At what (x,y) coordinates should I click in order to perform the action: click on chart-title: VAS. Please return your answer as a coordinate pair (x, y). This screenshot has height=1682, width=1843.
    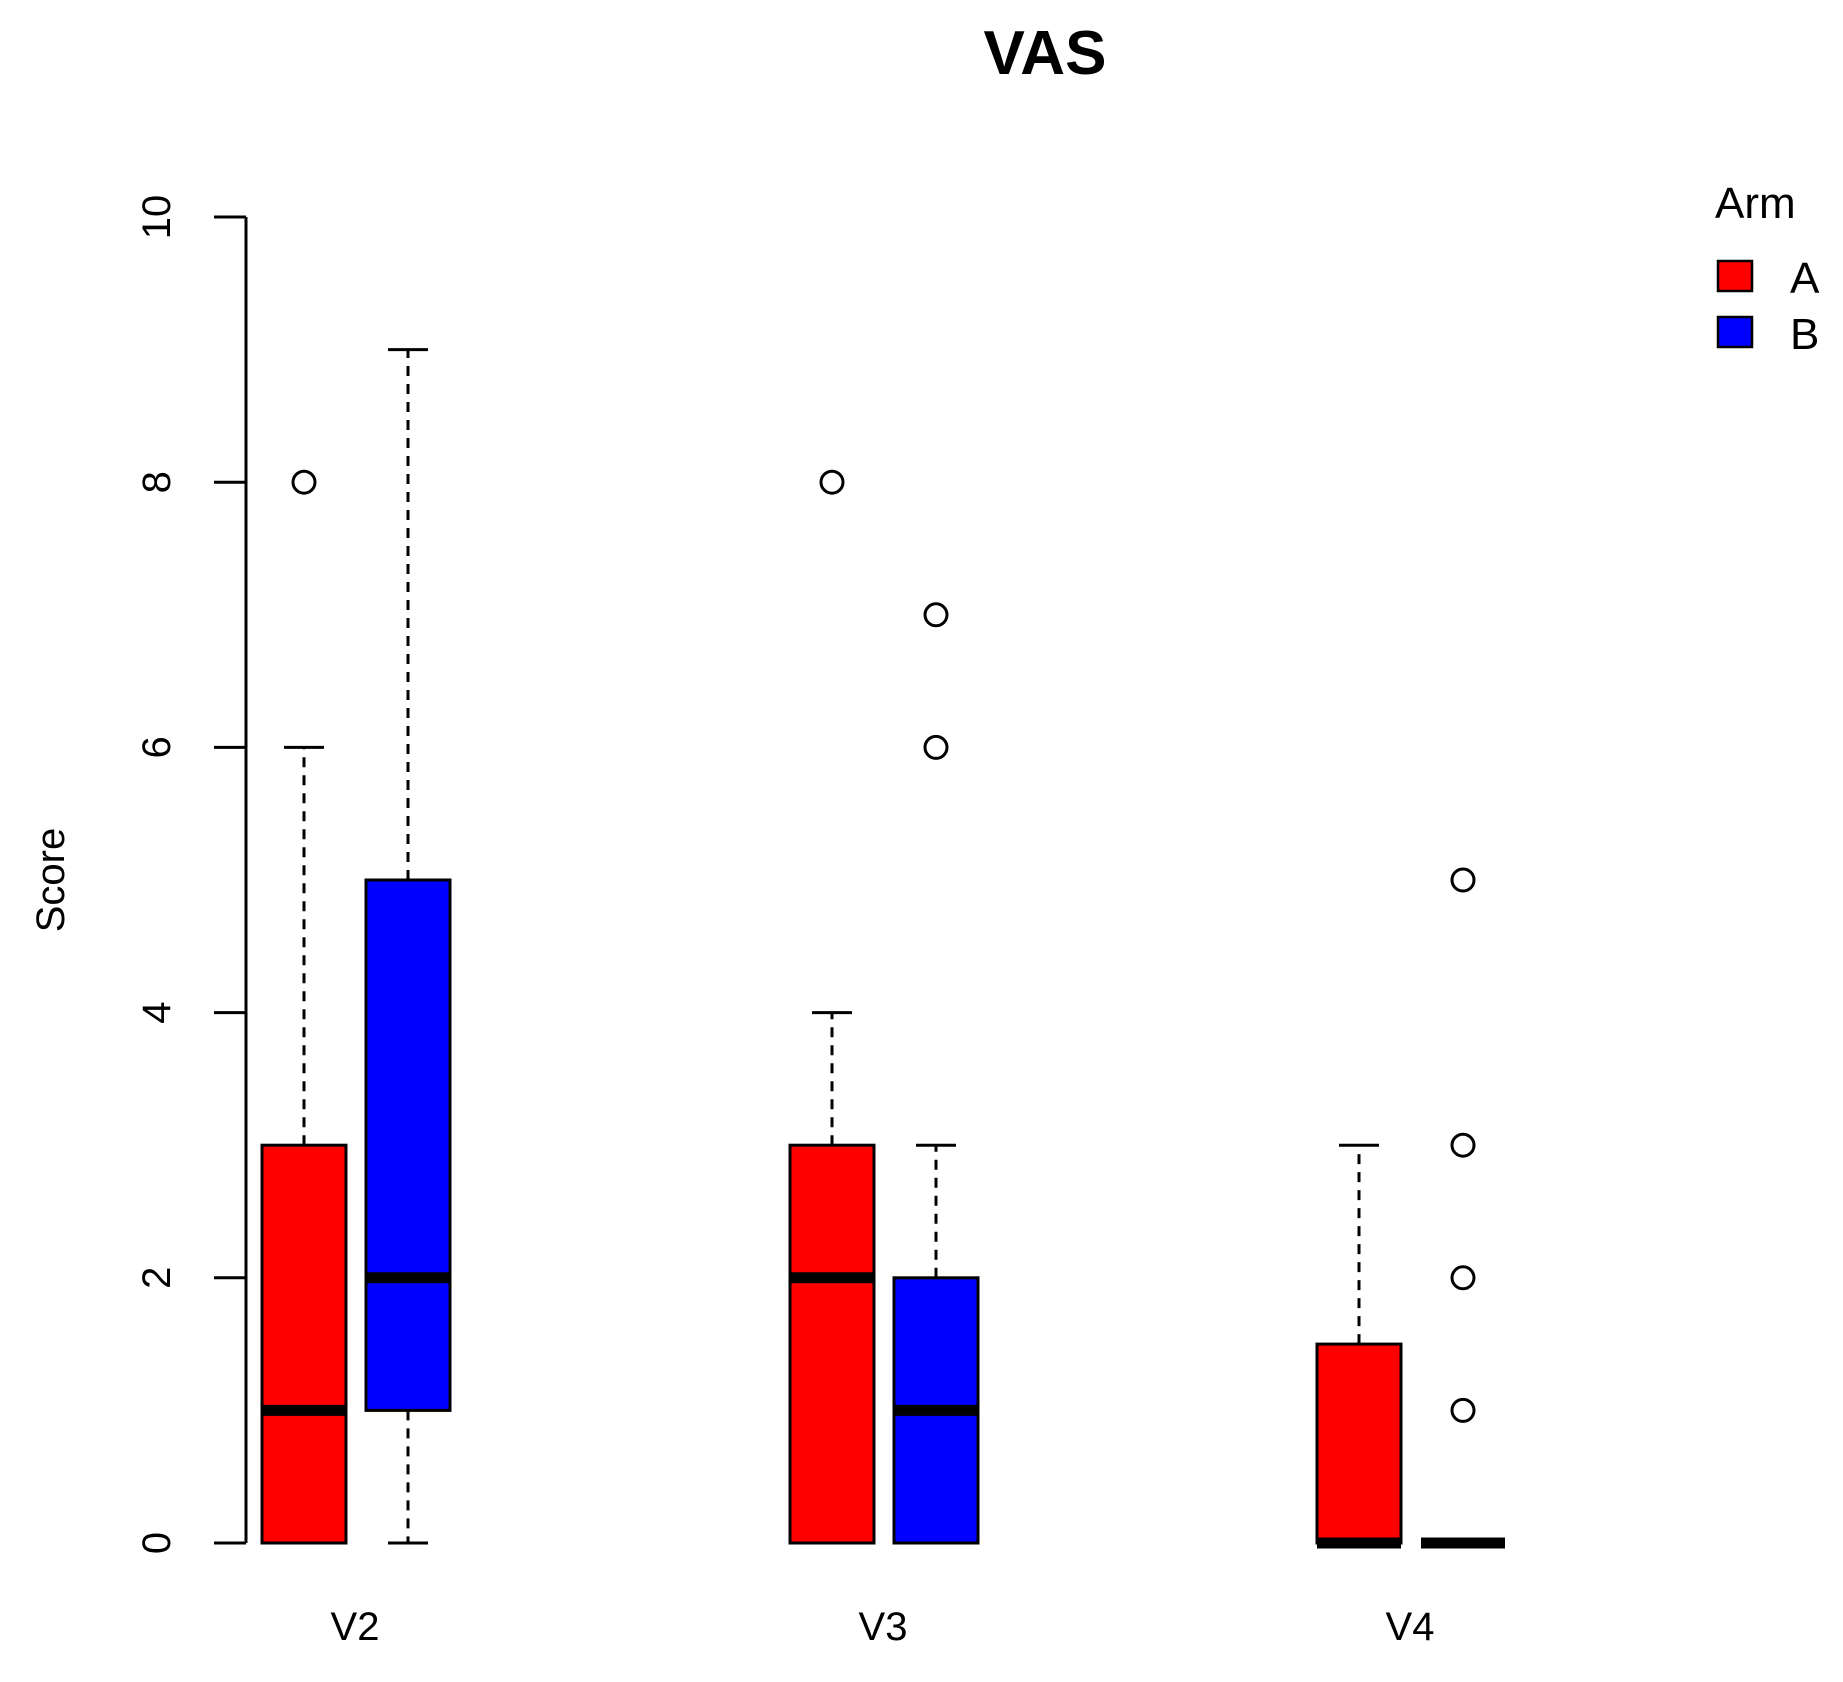
    Looking at the image, I should click on (1045, 53).